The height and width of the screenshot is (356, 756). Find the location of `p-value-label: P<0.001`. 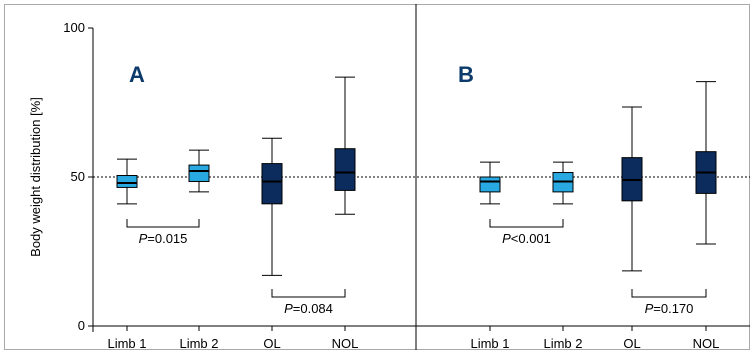

p-value-label: P<0.001 is located at coordinates (526, 238).